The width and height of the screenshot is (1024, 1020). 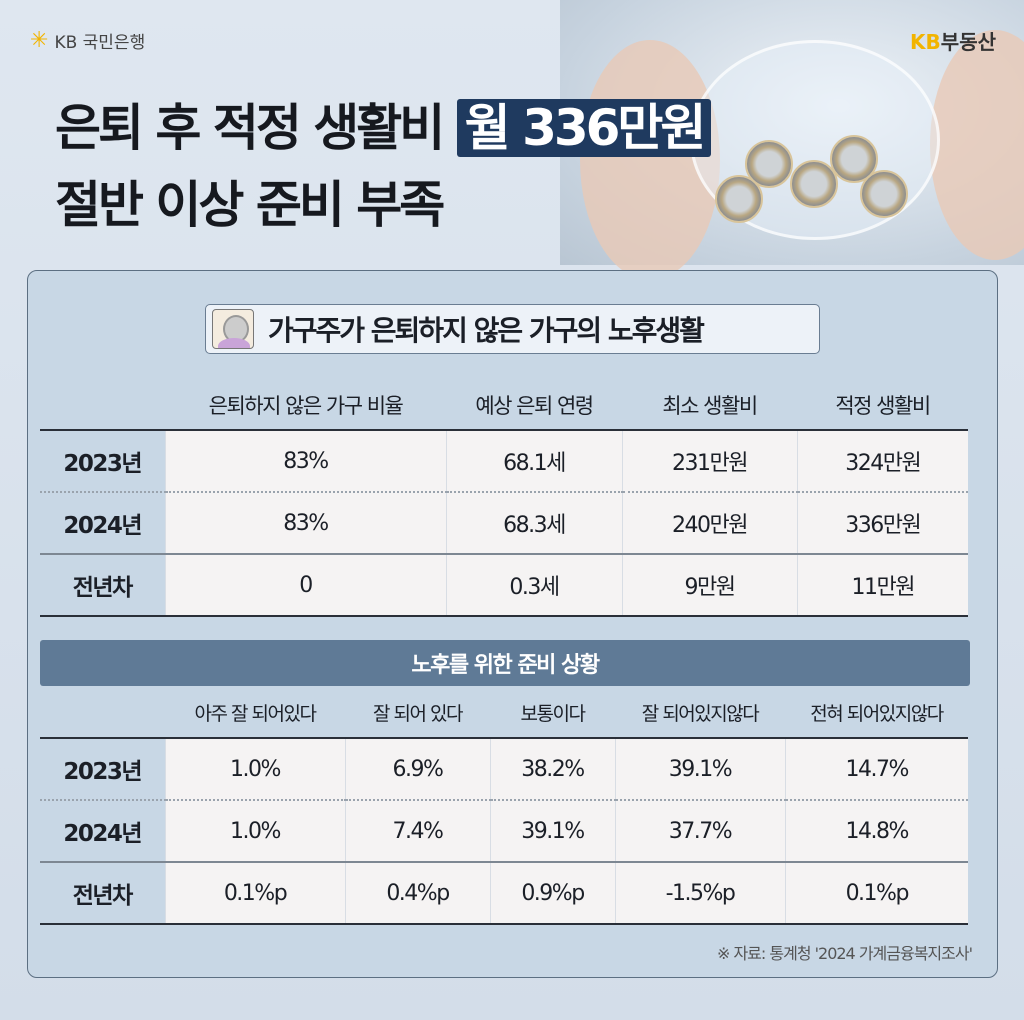 I want to click on table-cell: 14.7%, so click(x=876, y=769).